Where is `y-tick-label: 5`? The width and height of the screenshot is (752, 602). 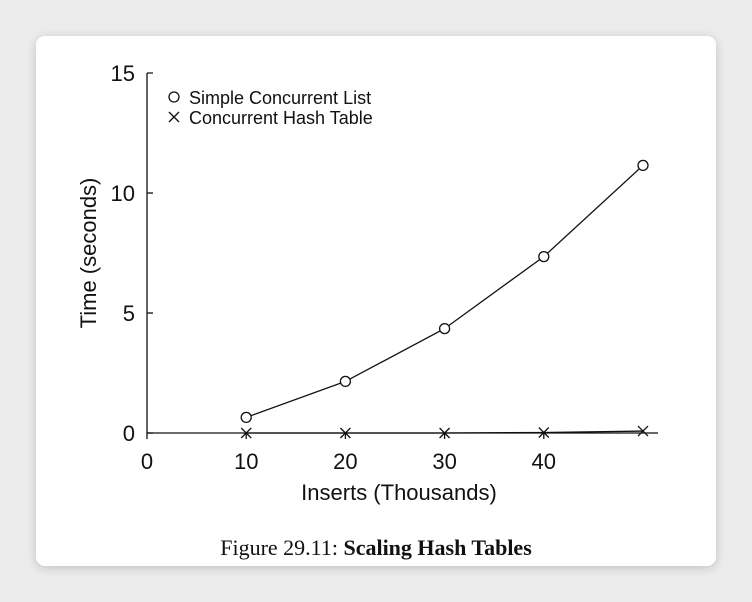
y-tick-label: 5 is located at coordinates (129, 313).